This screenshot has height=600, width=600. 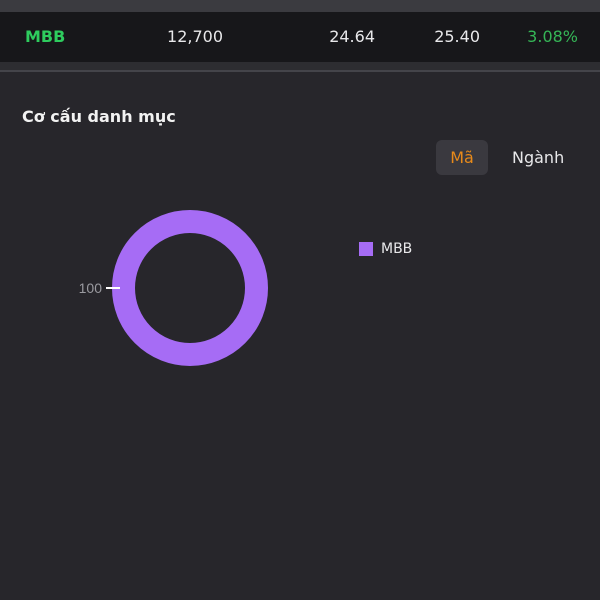 I want to click on holding-row: MBB 12,700 24.64 25.40 3.08%, so click(x=300, y=37).